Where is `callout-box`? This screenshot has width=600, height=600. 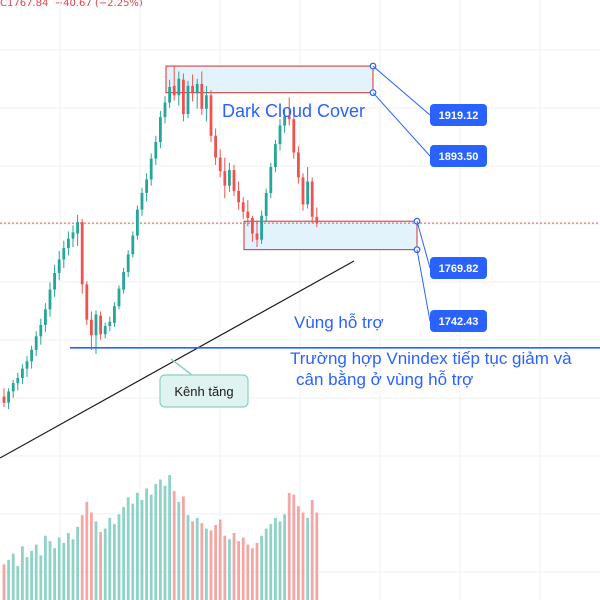 callout-box is located at coordinates (204, 391).